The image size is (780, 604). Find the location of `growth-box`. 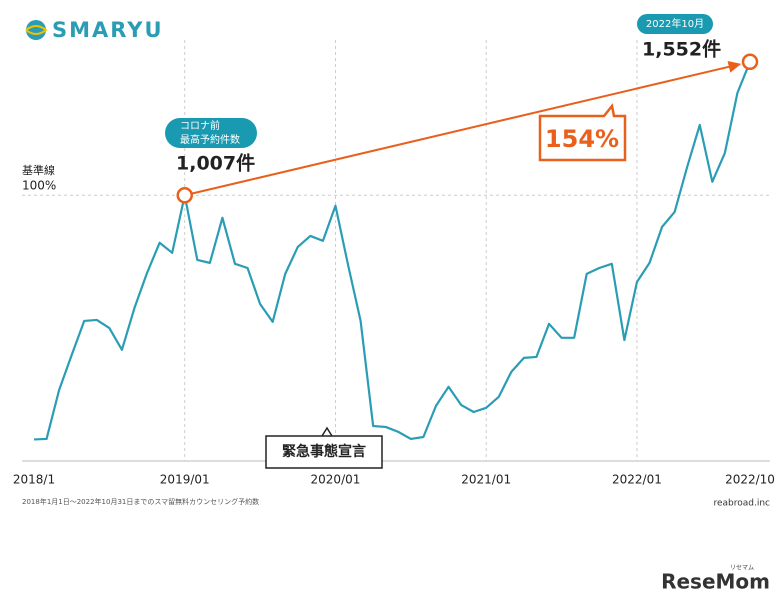

growth-box is located at coordinates (582, 132).